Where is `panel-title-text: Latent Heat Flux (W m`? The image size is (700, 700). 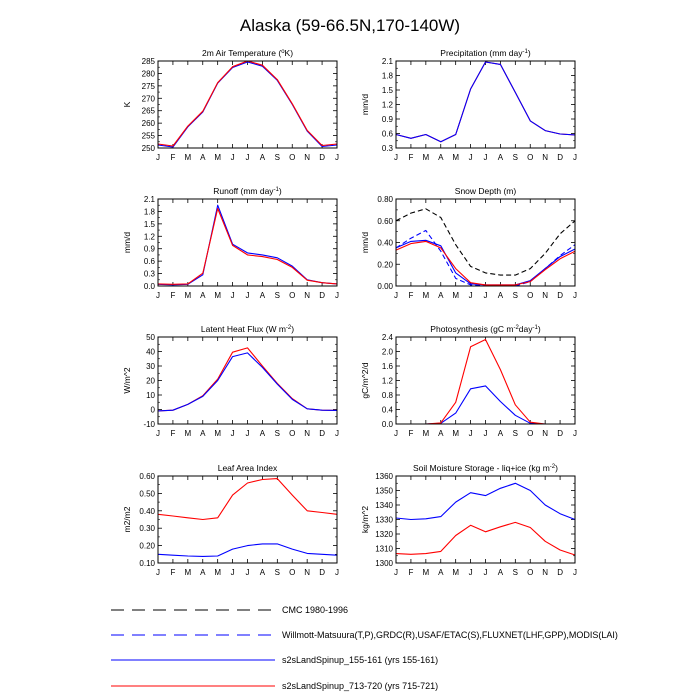 panel-title-text: Latent Heat Flux (W m is located at coordinates (243, 329).